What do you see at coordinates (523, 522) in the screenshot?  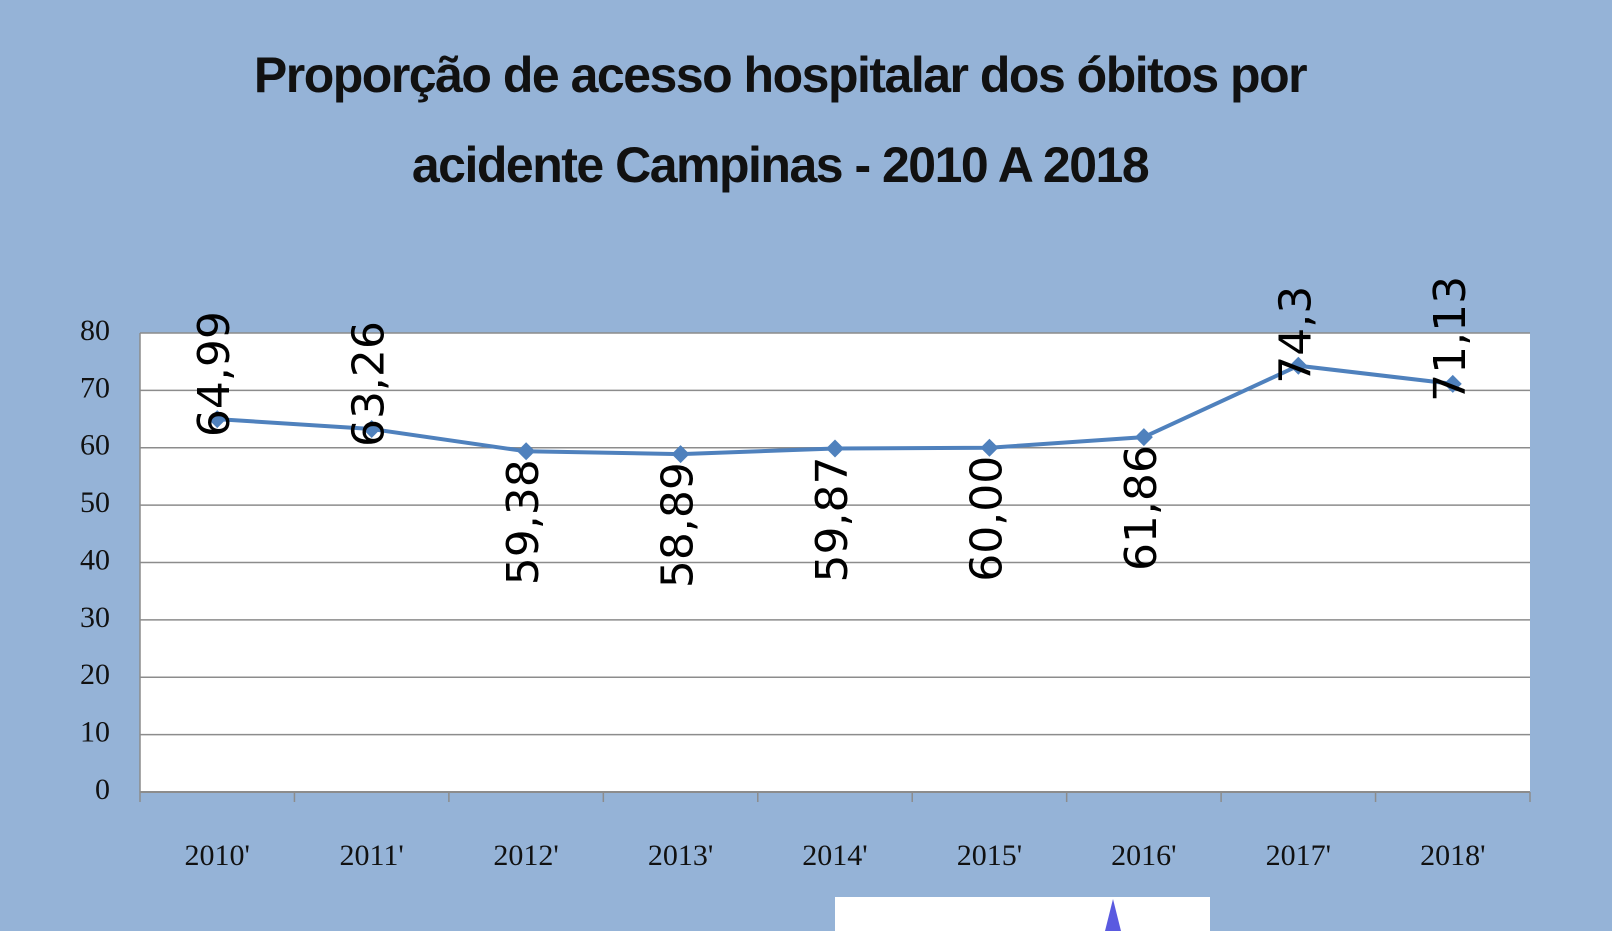 I see `data-label: 59,38` at bounding box center [523, 522].